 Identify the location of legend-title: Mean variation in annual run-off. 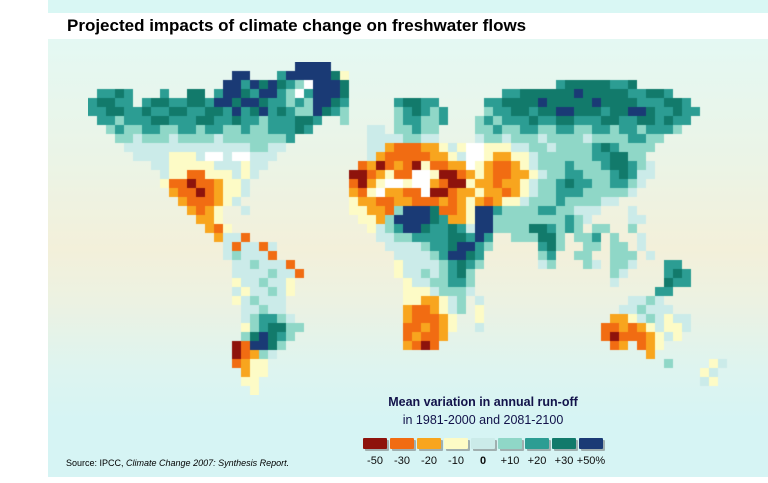
(483, 402).